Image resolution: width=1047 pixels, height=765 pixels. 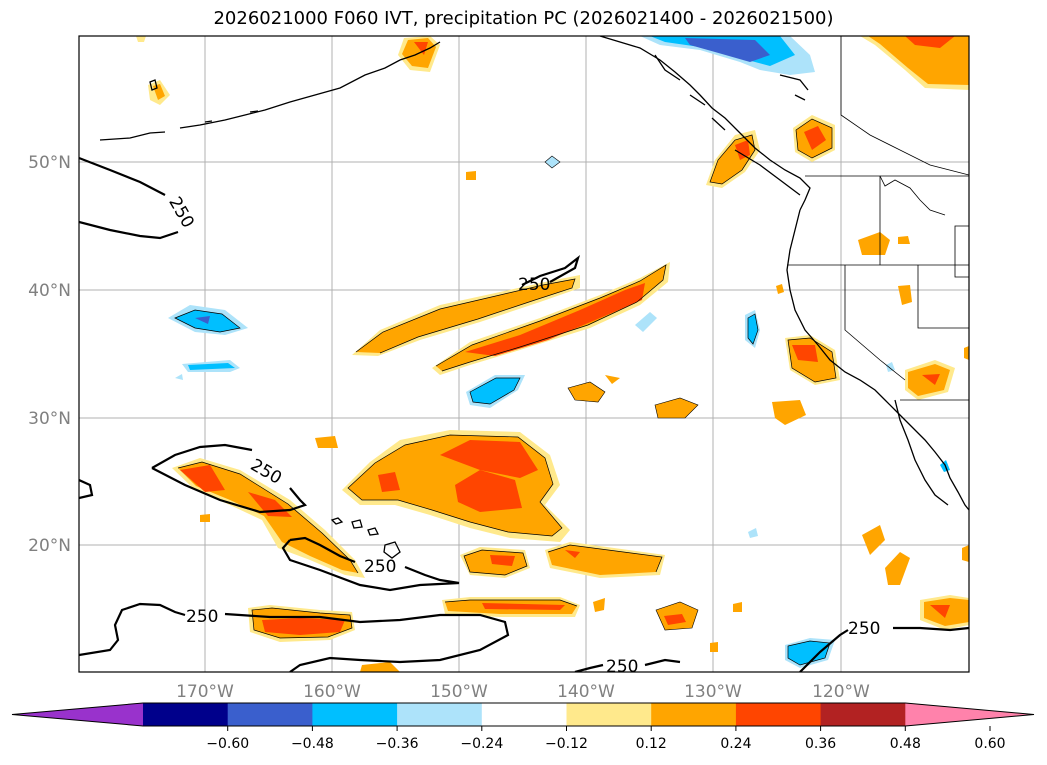 What do you see at coordinates (905, 744) in the screenshot?
I see `colorbar-tick-label: 0.48` at bounding box center [905, 744].